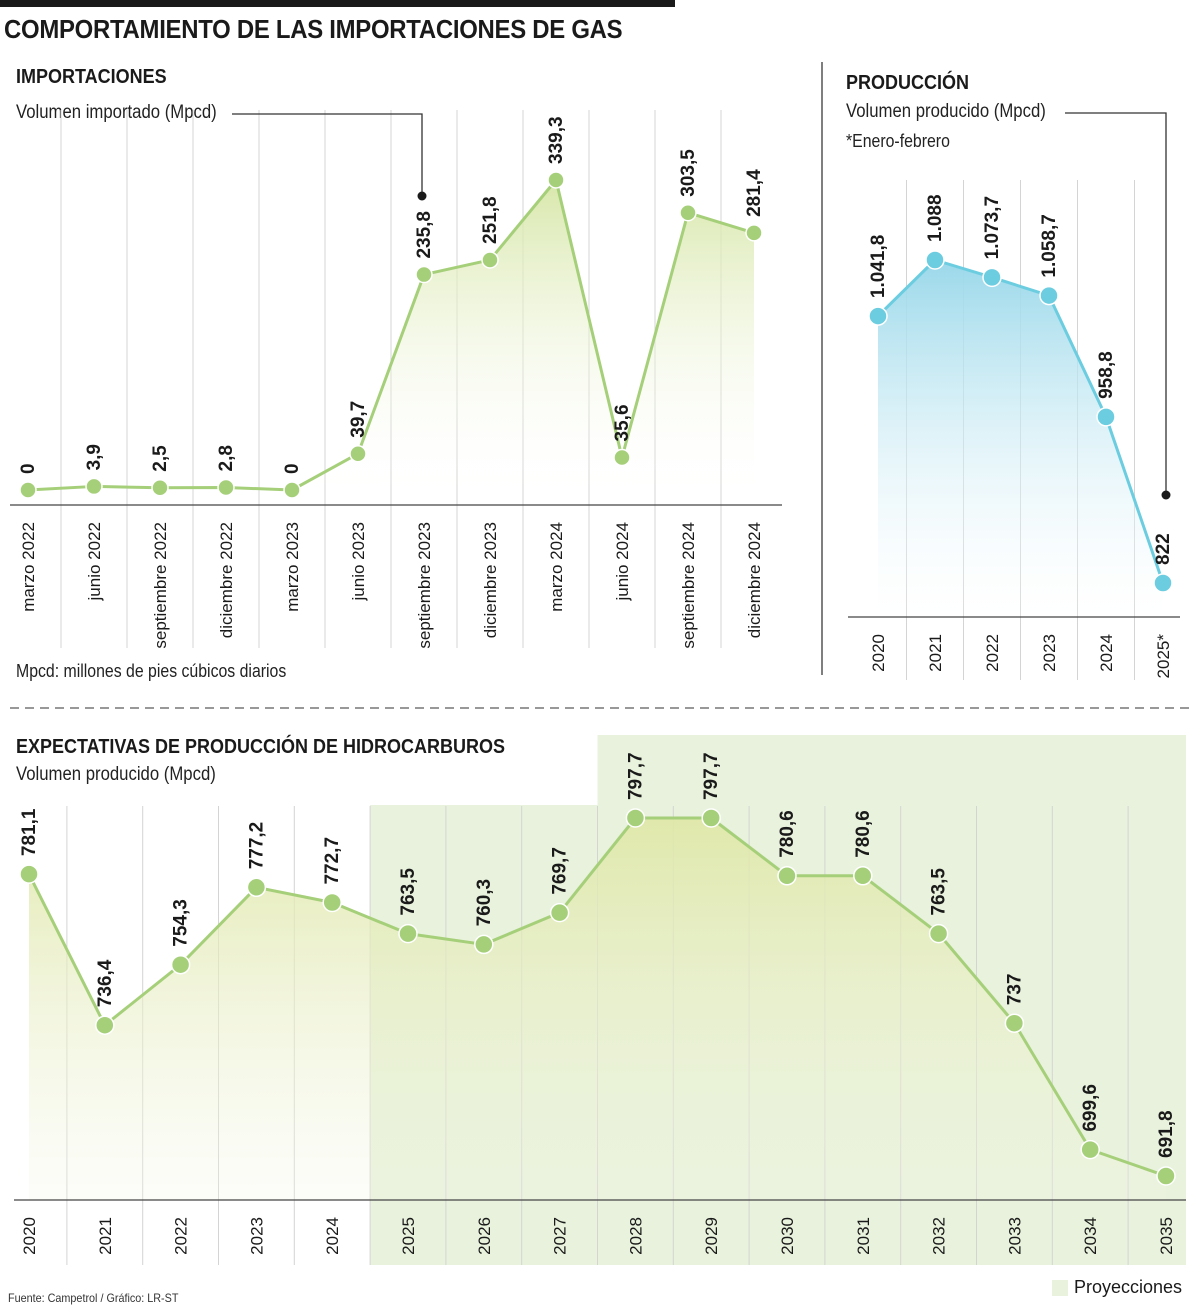  What do you see at coordinates (292, 567) in the screenshot?
I see `imports-tick-label: marzo 2023` at bounding box center [292, 567].